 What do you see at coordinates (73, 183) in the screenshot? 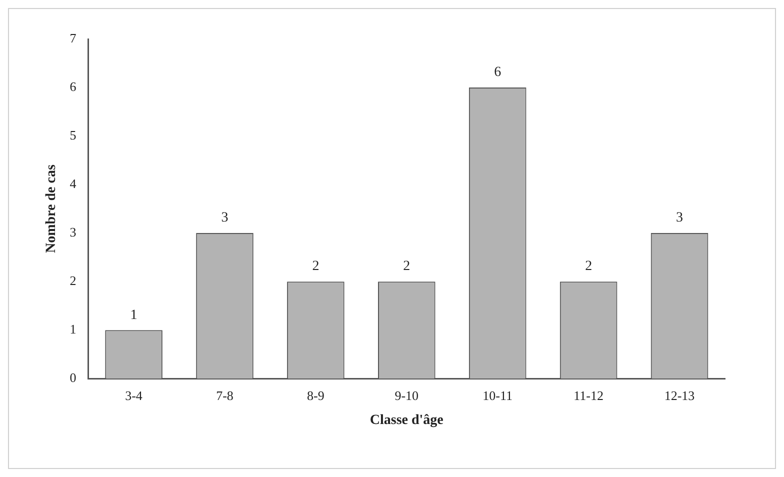
I see `y-tick-label: 4` at bounding box center [73, 183].